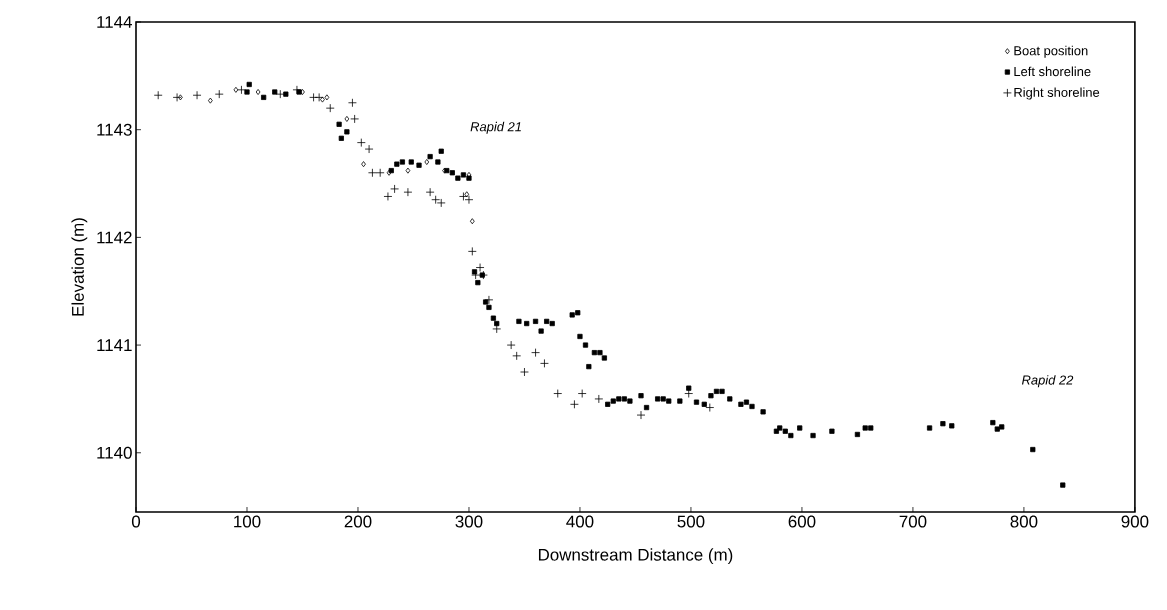 This screenshot has height=610, width=1167. I want to click on x-tick-label: 900, so click(1135, 521).